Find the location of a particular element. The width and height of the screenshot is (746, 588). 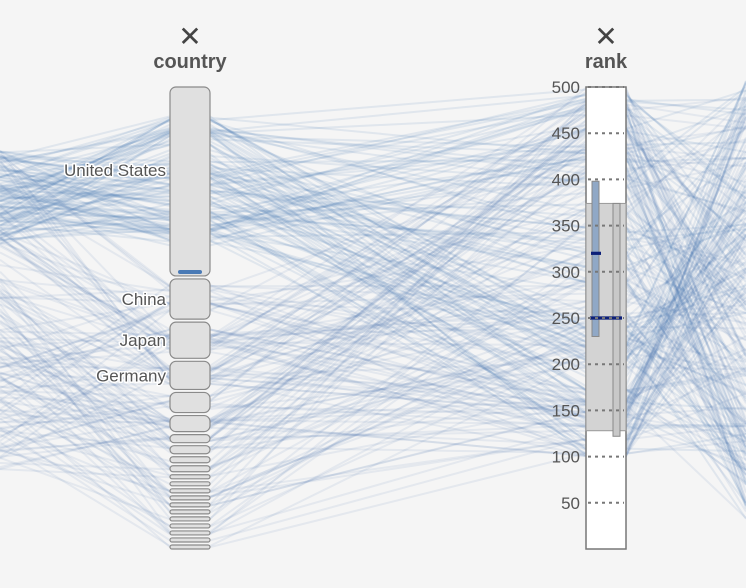

remove-rank-icon: ✕ is located at coordinates (605, 36).